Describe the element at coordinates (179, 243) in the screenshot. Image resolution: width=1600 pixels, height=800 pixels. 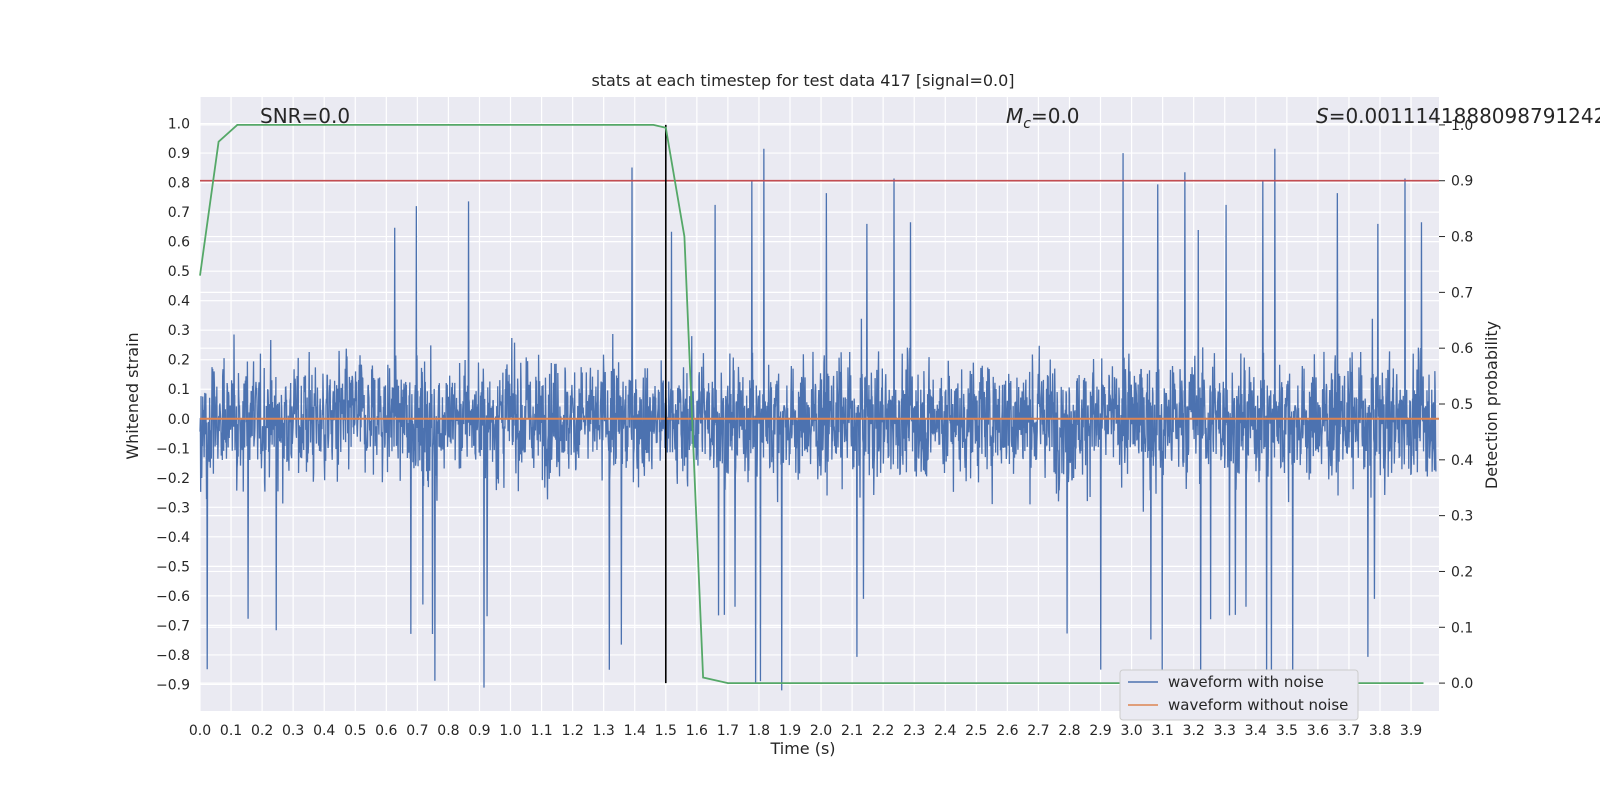
I see `y-tick-label: 0.6` at that location.